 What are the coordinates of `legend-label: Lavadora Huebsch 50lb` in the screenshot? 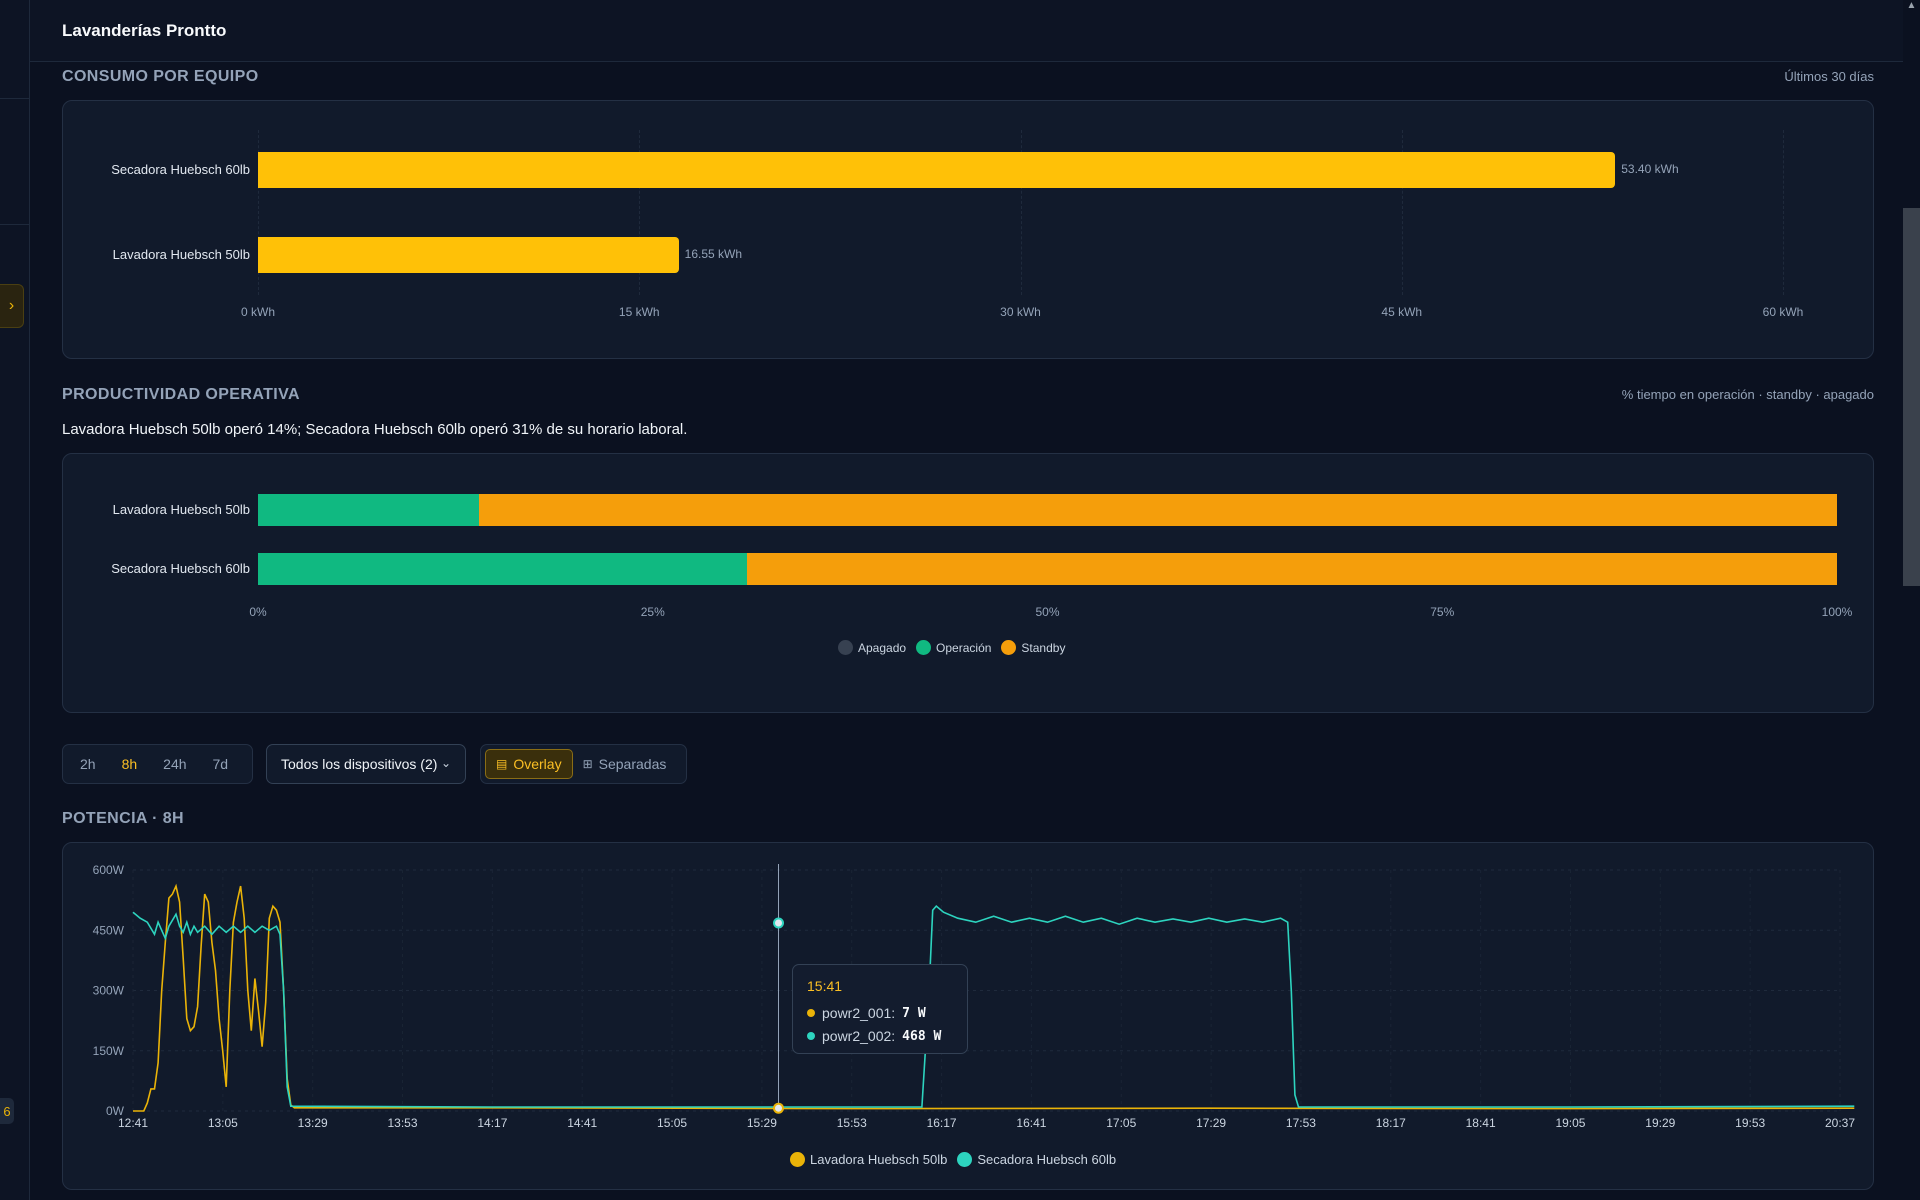 It's located at (879, 1159).